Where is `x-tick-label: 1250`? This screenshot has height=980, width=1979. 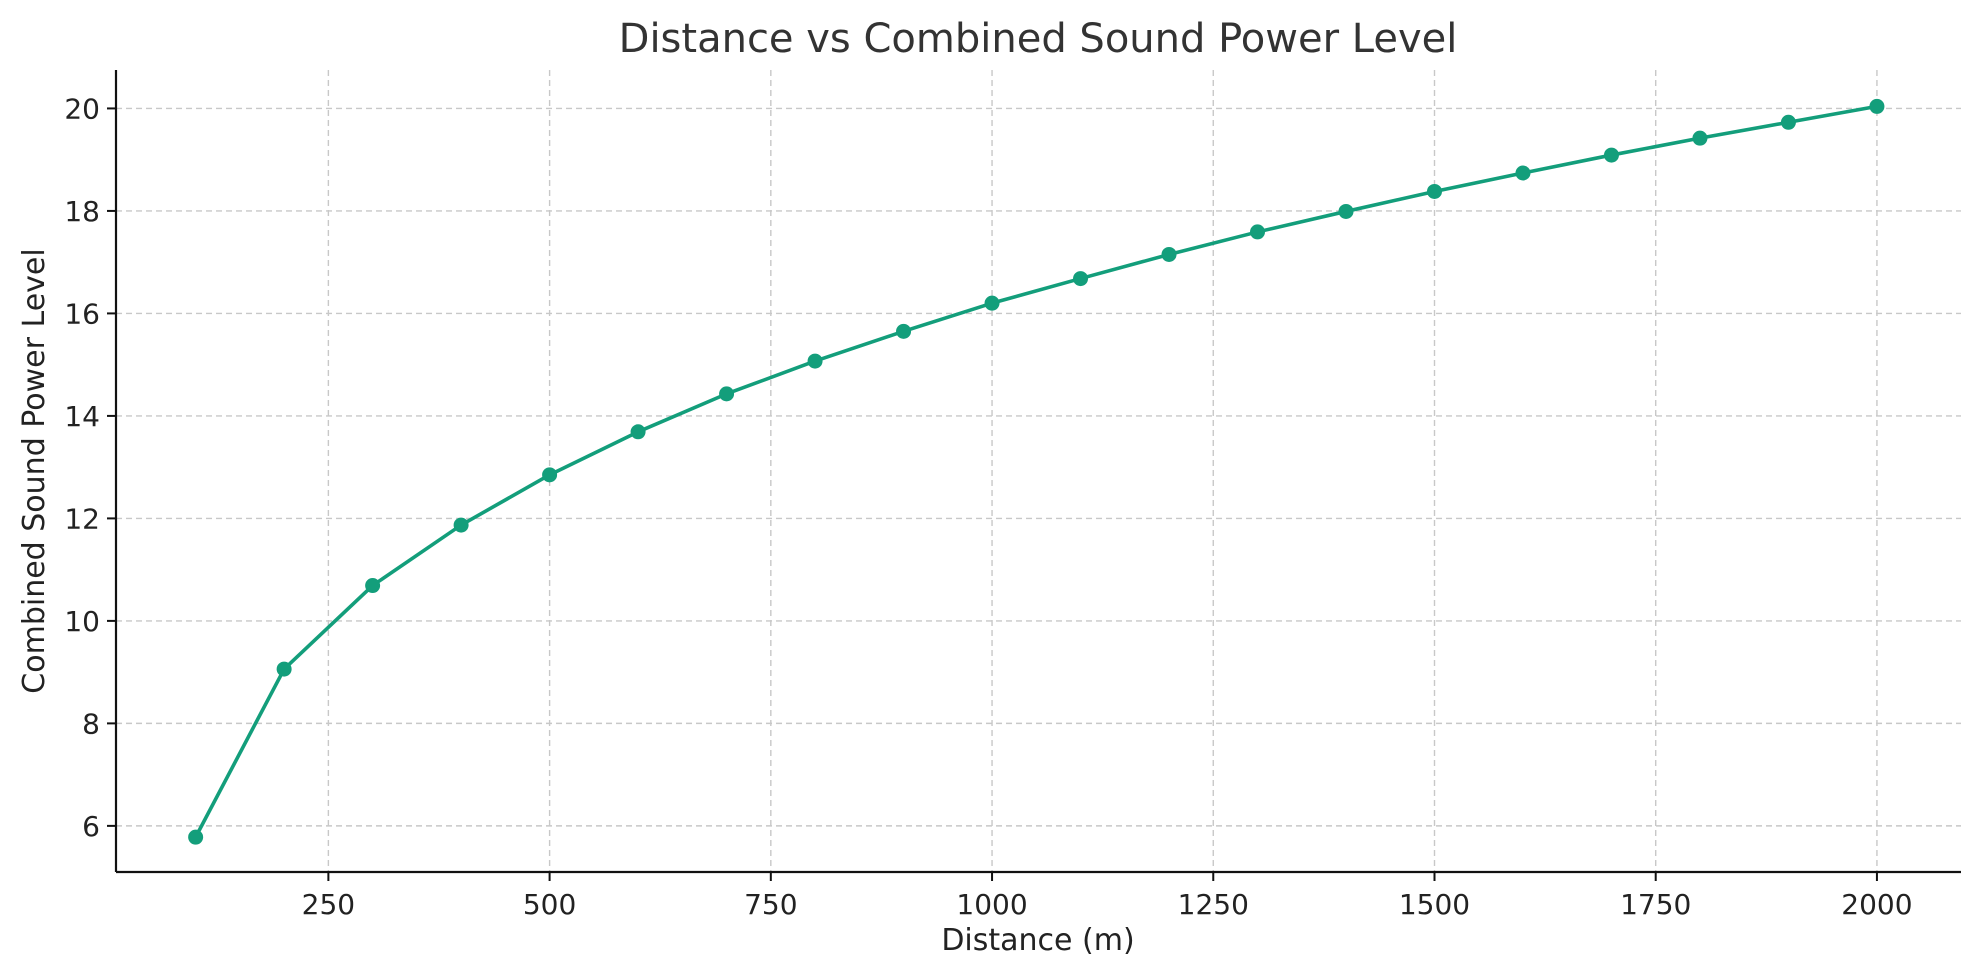
x-tick-label: 1250 is located at coordinates (1213, 904).